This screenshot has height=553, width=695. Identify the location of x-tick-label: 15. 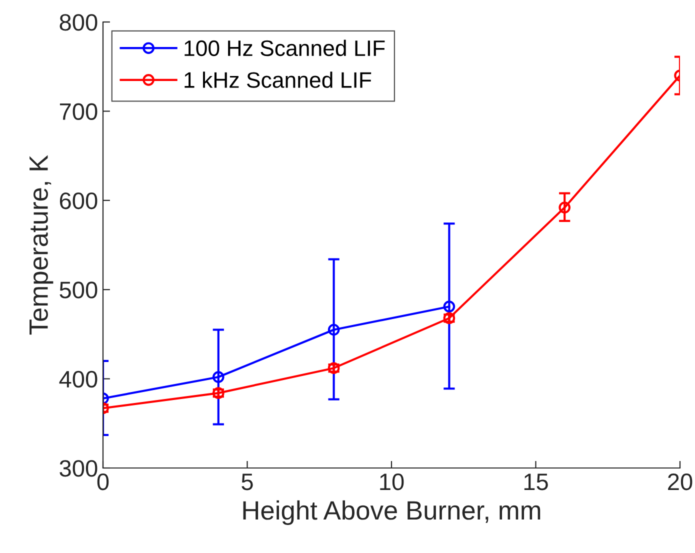
(536, 482).